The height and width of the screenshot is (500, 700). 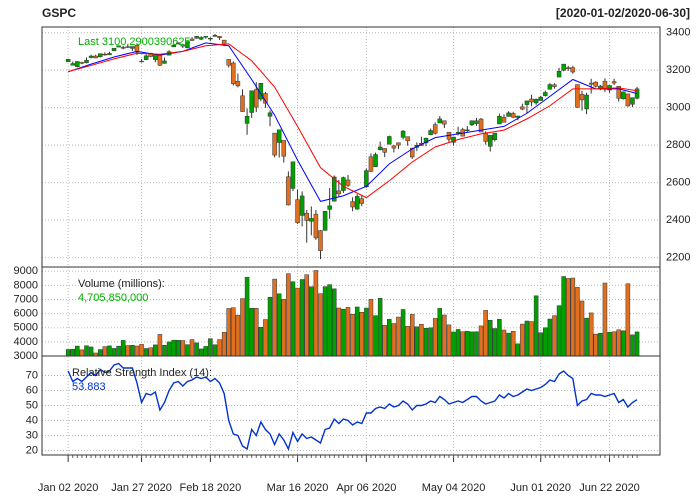 I want to click on chart-title: GSPC, so click(x=59, y=13).